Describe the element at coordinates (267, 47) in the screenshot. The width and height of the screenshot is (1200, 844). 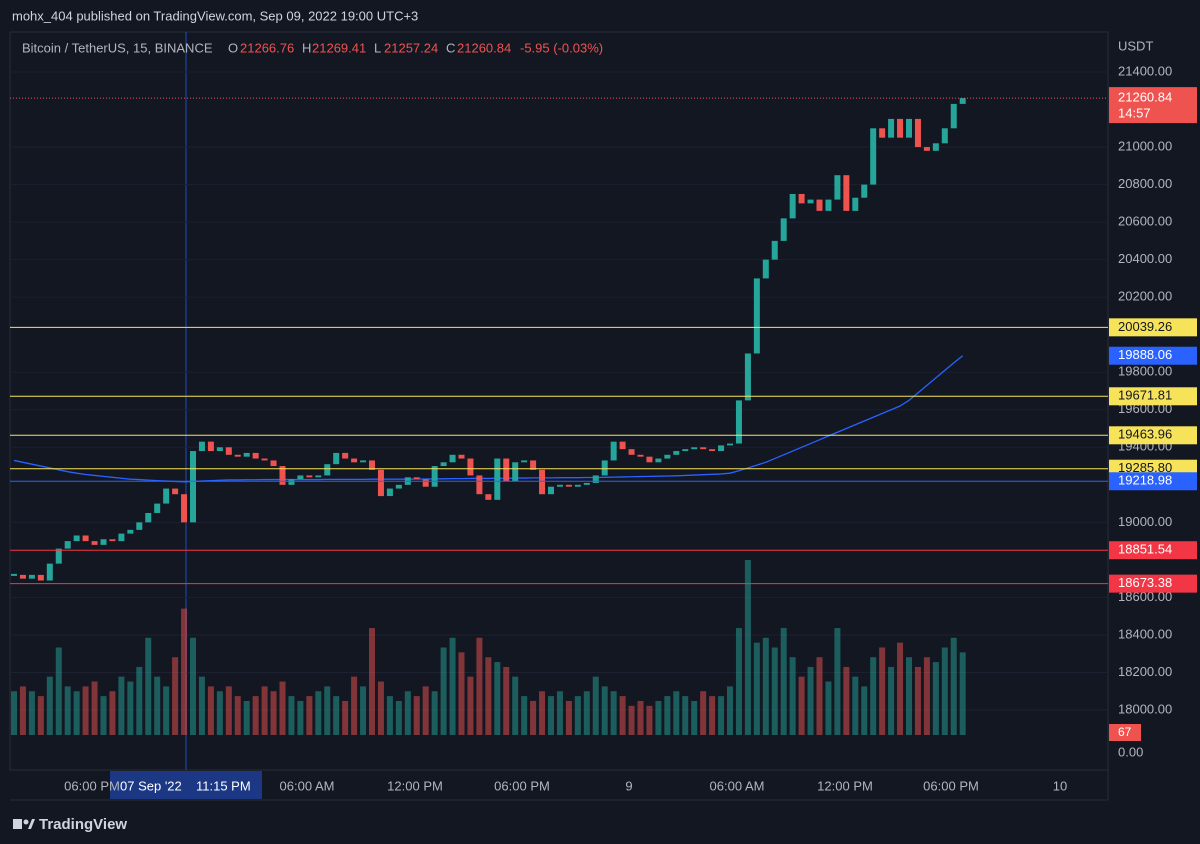
I see `open: 21266.76` at that location.